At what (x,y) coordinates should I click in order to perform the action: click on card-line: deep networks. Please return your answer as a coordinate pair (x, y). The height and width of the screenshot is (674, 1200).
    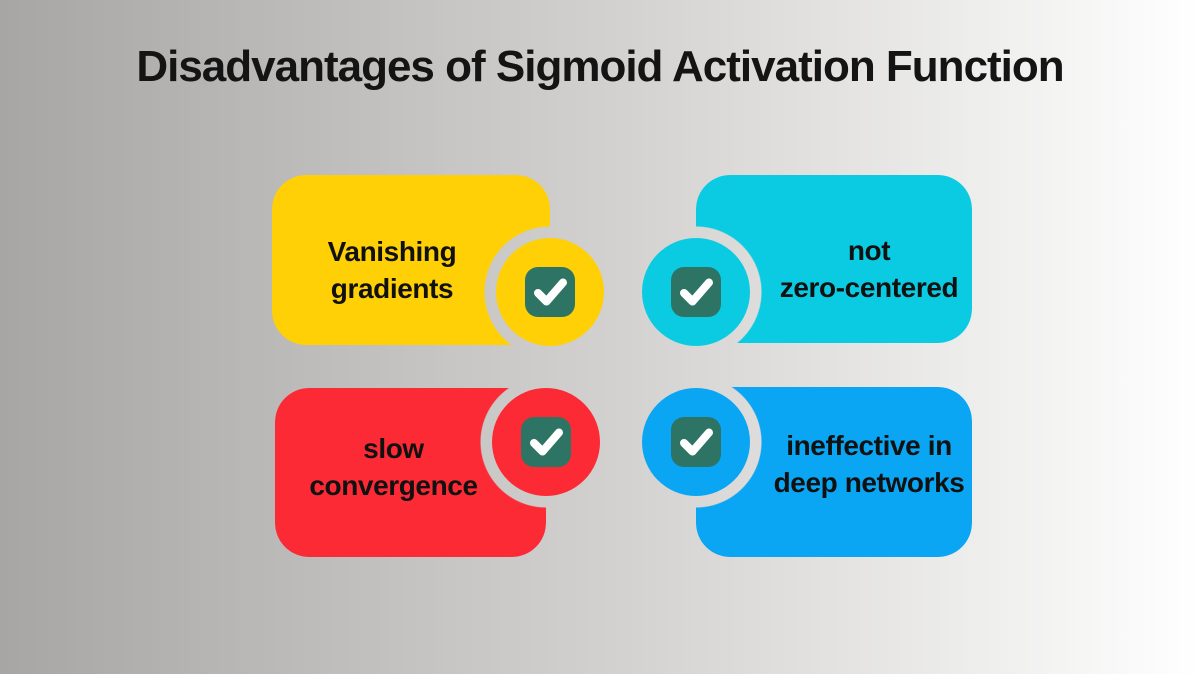
    Looking at the image, I should click on (869, 482).